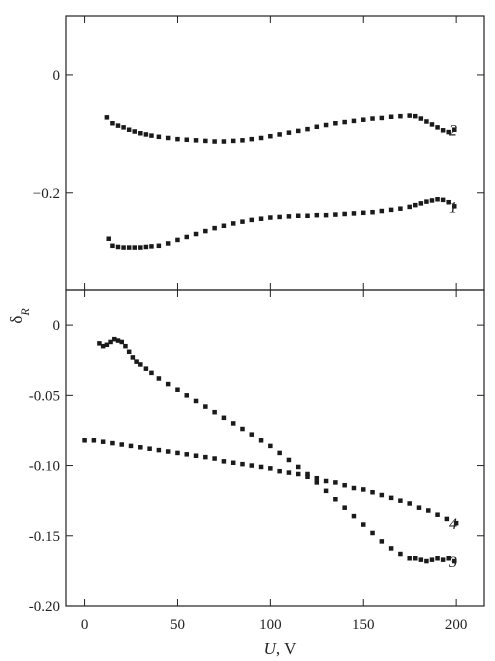 Image resolution: width=495 pixels, height=661 pixels. I want to click on y-tick-label-top-0: 0, so click(57, 76).